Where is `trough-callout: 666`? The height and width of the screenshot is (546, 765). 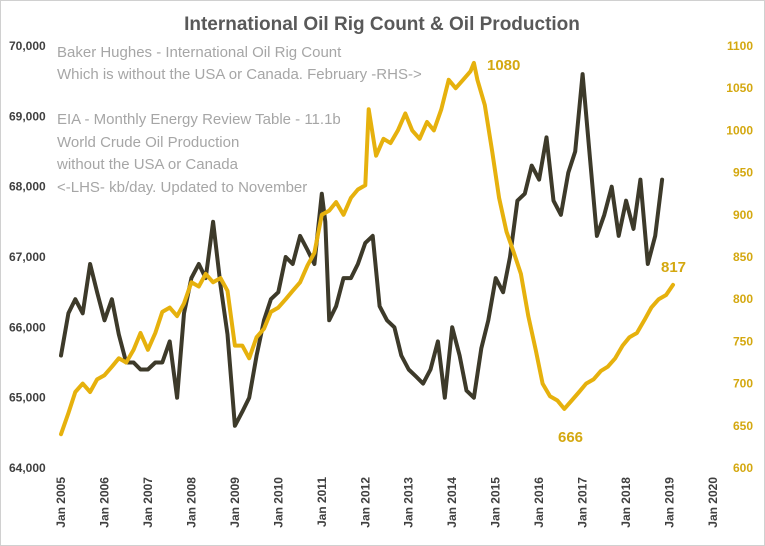
trough-callout: 666 is located at coordinates (570, 437).